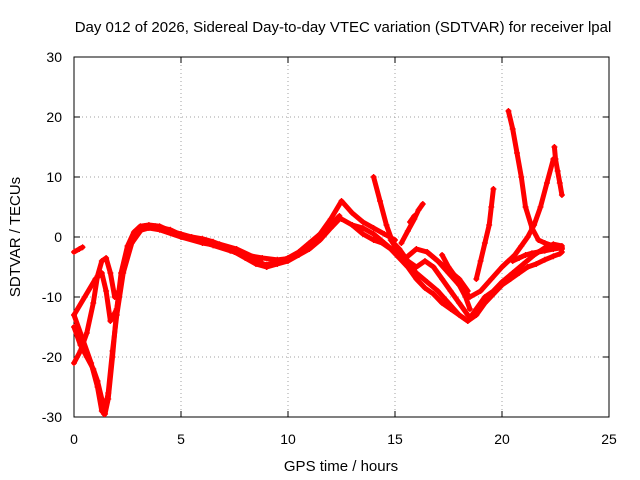 The image size is (640, 480). What do you see at coordinates (58, 237) in the screenshot?
I see `y-tick-label: 0` at bounding box center [58, 237].